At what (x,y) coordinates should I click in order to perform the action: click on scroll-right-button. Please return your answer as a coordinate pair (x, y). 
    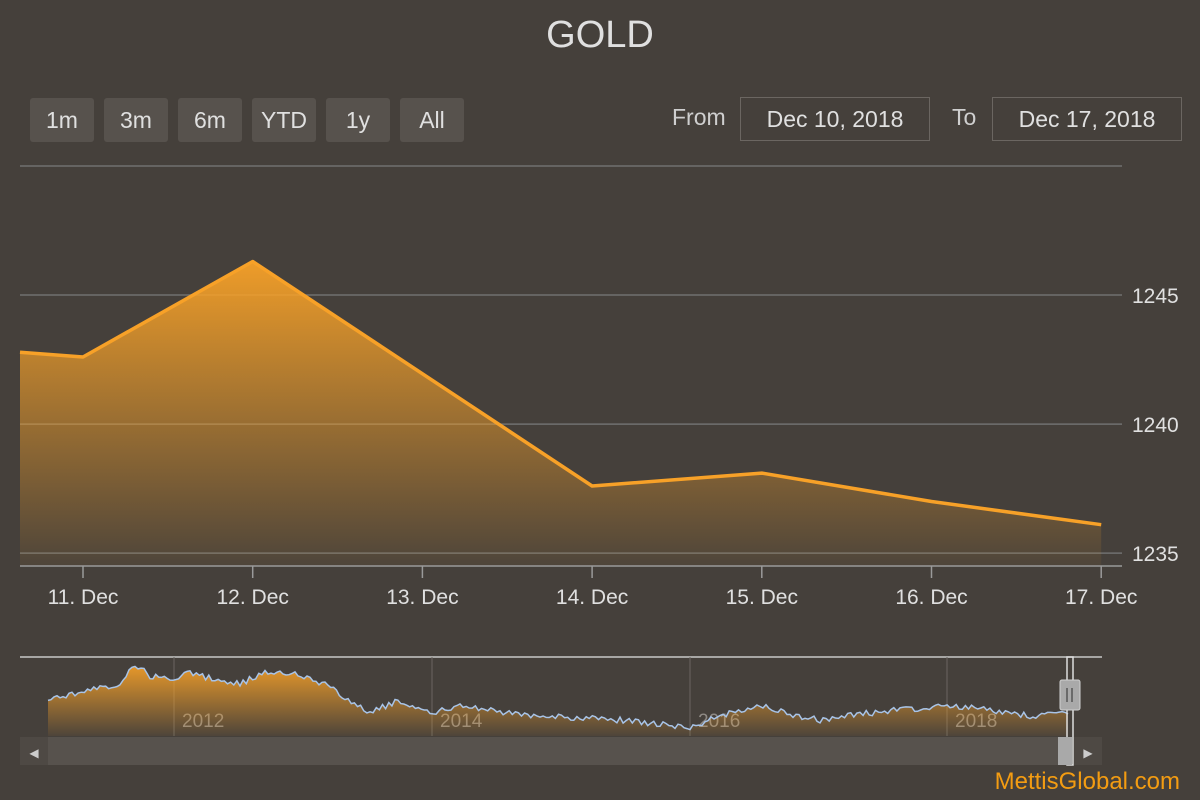
    Looking at the image, I should click on (1088, 751).